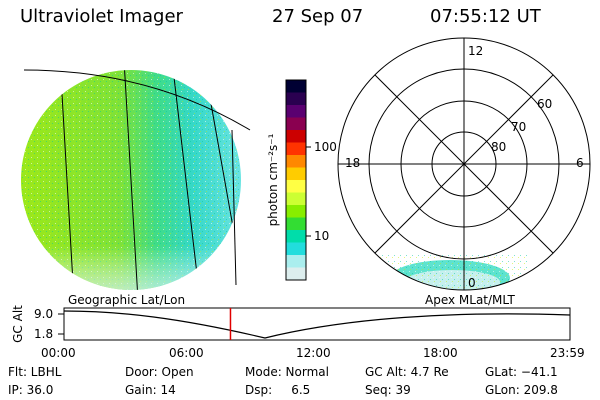  What do you see at coordinates (440, 353) in the screenshot?
I see `timeline-xtick-1800: 18:00` at bounding box center [440, 353].